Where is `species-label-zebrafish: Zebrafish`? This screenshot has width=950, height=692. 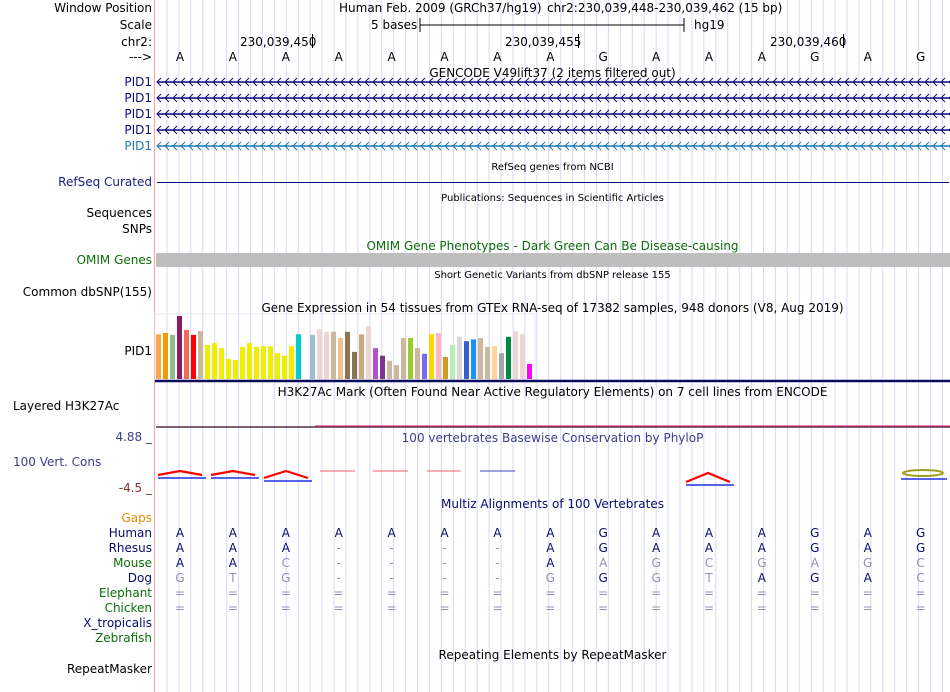
species-label-zebrafish: Zebrafish is located at coordinates (123, 638).